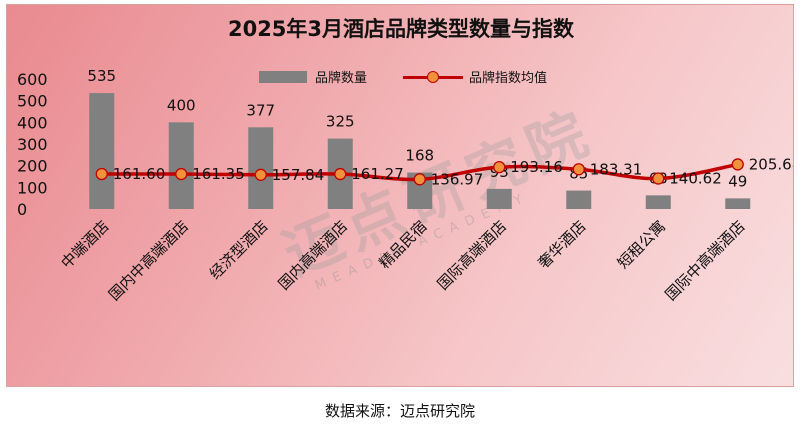  Describe the element at coordinates (377, 174) in the screenshot. I see `line-value-label: 161.27` at that location.